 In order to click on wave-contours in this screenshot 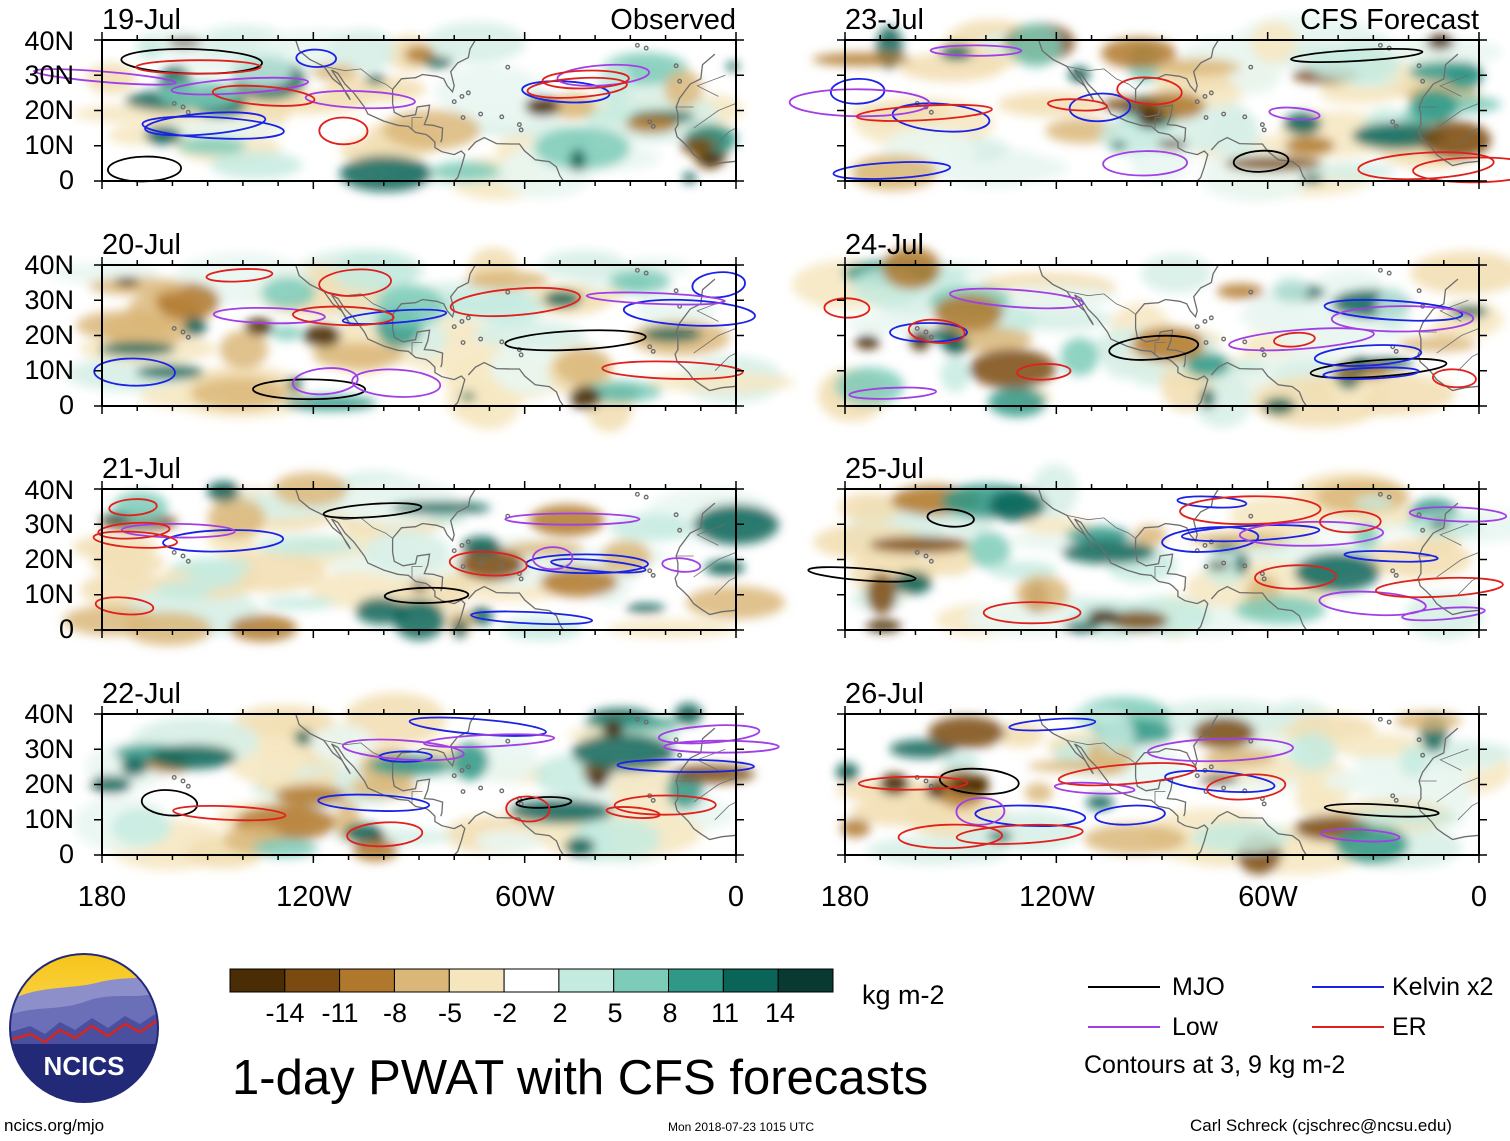, I will do `click(397, 562)`.